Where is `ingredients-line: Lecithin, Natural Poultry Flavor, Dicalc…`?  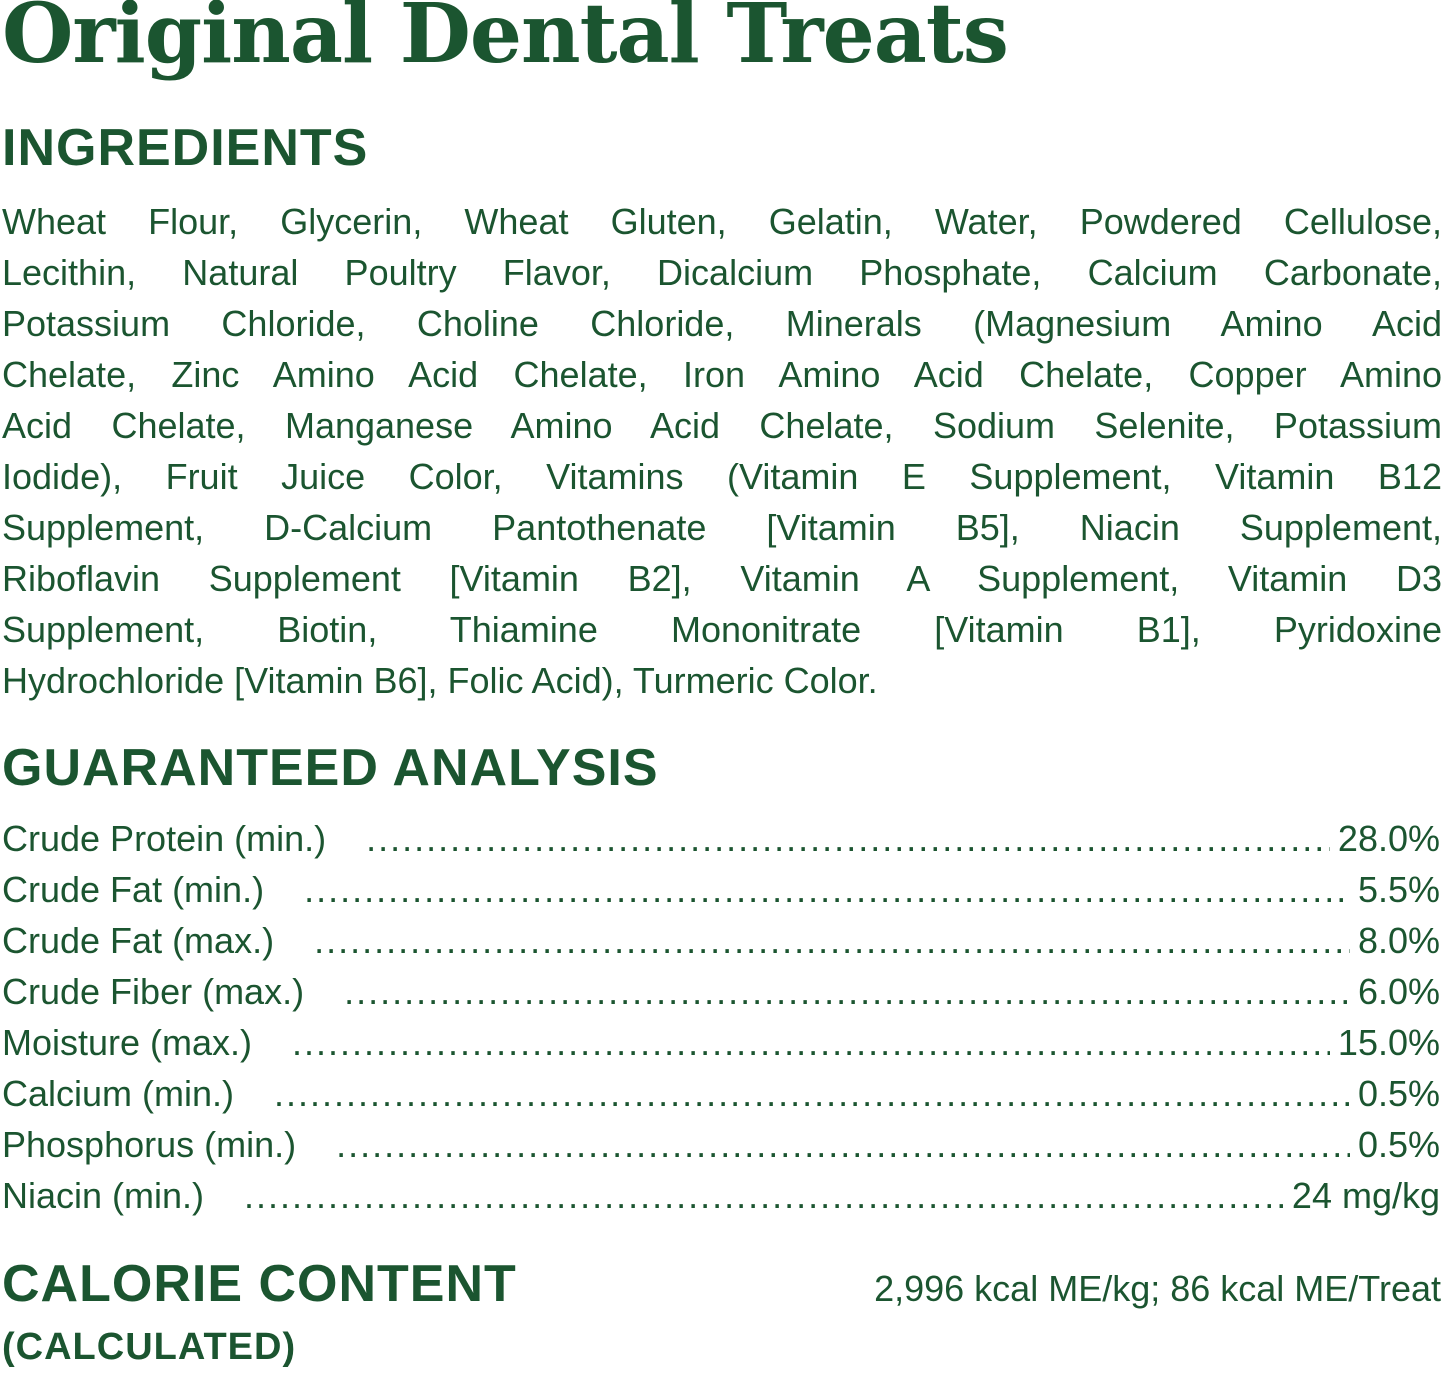 ingredients-line: Lecithin, Natural Poultry Flavor, Dicalc… is located at coordinates (722, 272).